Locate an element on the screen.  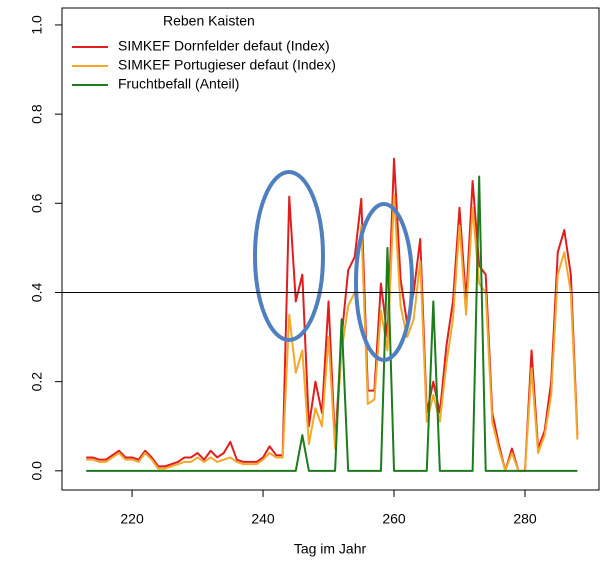
y-tick-label: 0.0 is located at coordinates (37, 471).